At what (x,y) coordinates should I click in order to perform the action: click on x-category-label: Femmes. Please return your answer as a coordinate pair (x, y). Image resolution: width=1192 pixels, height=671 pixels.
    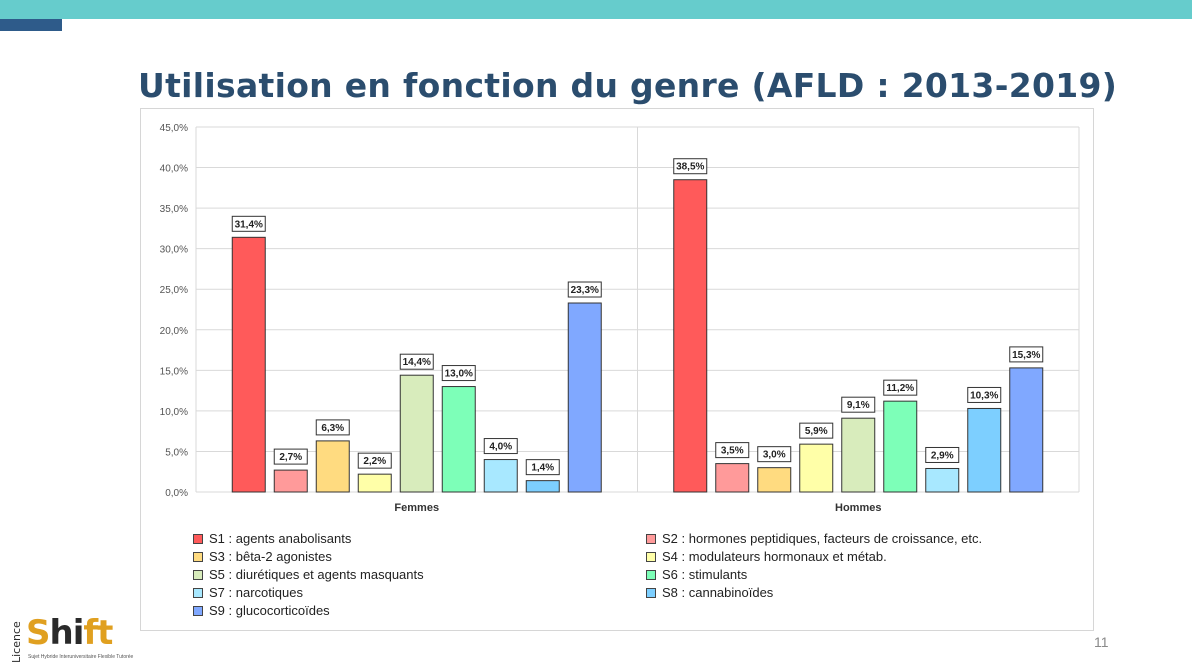
    Looking at the image, I should click on (416, 508).